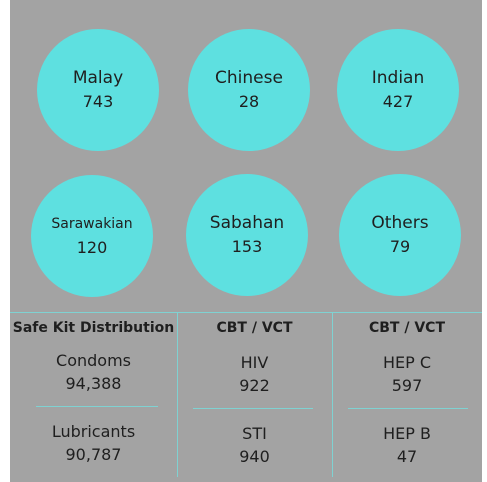  What do you see at coordinates (254, 385) in the screenshot?
I see `cell-value: 922` at bounding box center [254, 385].